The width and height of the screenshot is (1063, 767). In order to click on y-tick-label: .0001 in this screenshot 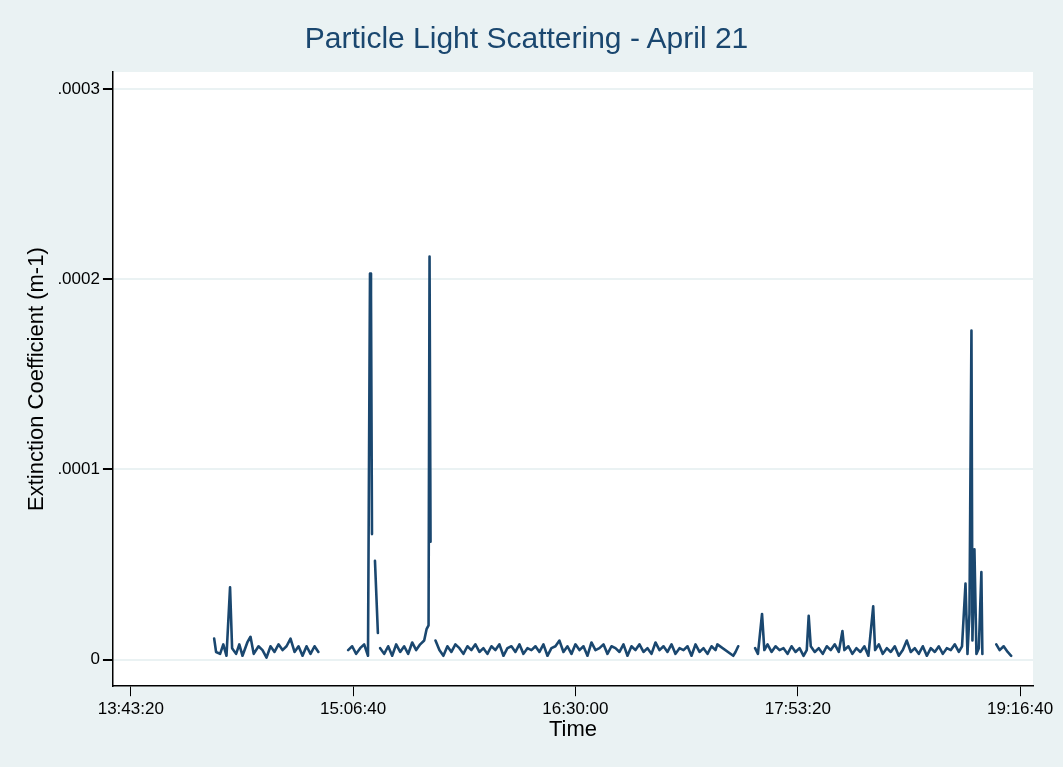, I will do `click(78, 469)`.